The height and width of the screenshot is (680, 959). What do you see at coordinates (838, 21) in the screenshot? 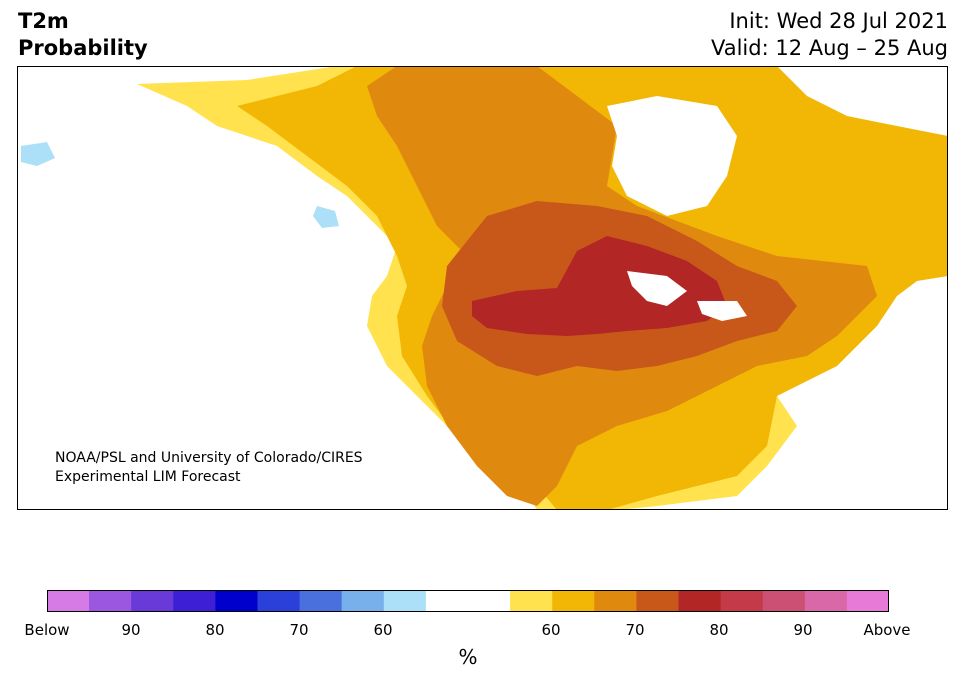
I see `init-date: Init: Wed 28 Jul 2021` at bounding box center [838, 21].